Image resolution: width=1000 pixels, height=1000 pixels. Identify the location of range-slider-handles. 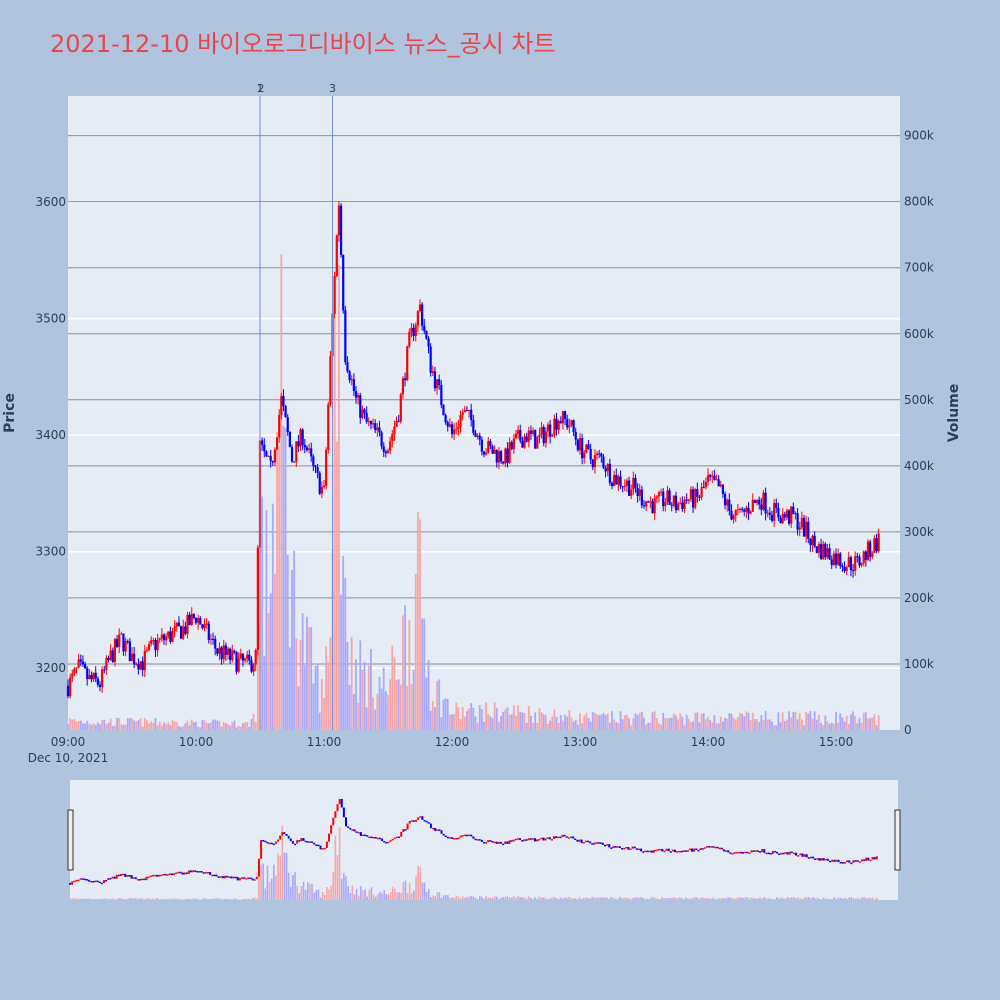
(484, 840).